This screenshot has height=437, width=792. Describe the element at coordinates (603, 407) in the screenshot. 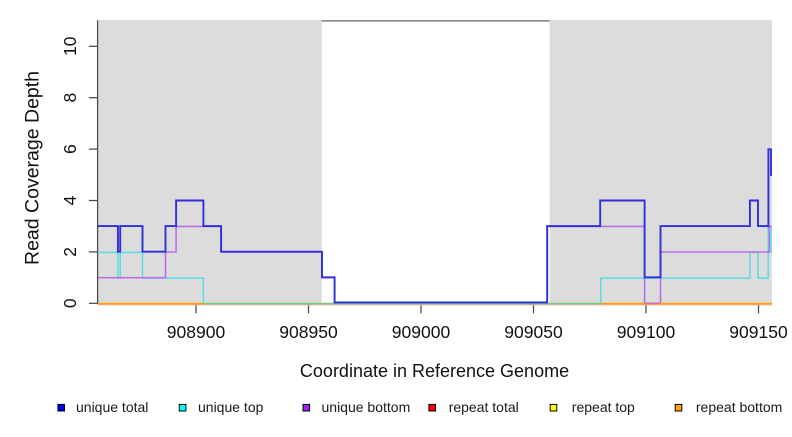

I see `svg-text: repeat top` at that location.